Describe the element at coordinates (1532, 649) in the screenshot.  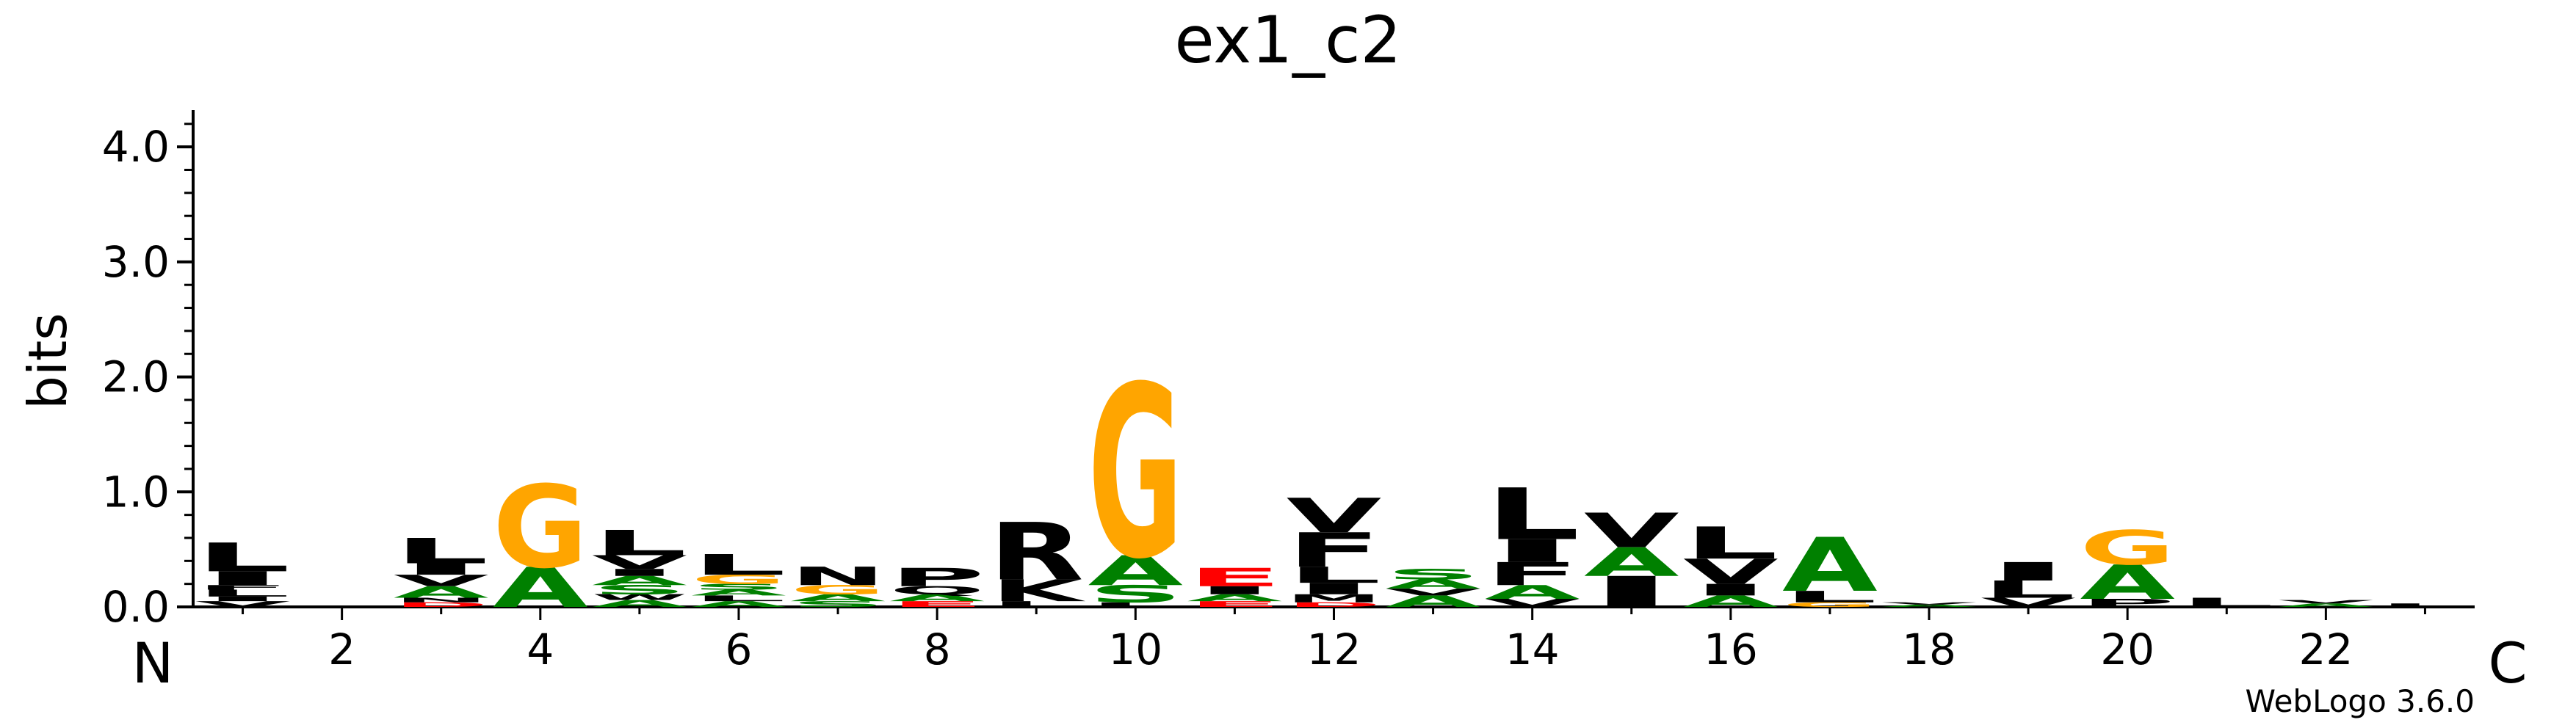
I see `x-tick-label: 14` at that location.